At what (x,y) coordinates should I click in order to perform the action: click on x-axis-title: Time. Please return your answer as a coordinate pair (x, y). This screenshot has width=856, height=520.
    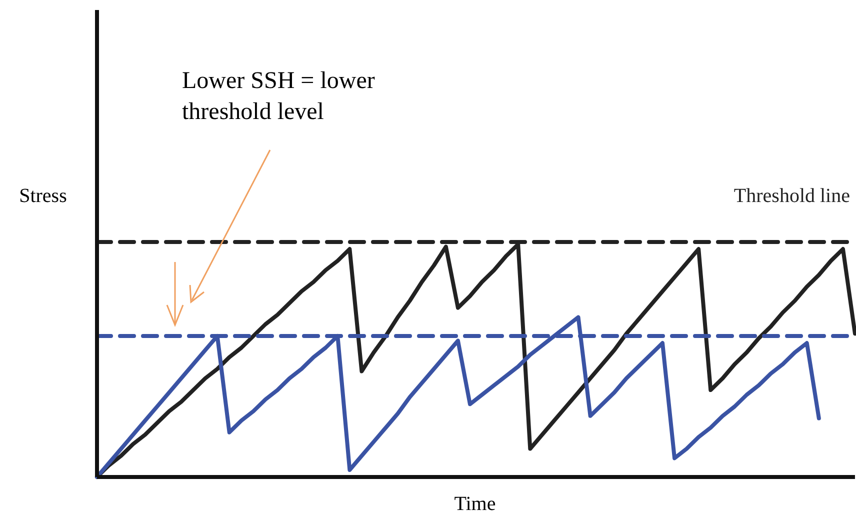
    Looking at the image, I should click on (475, 504).